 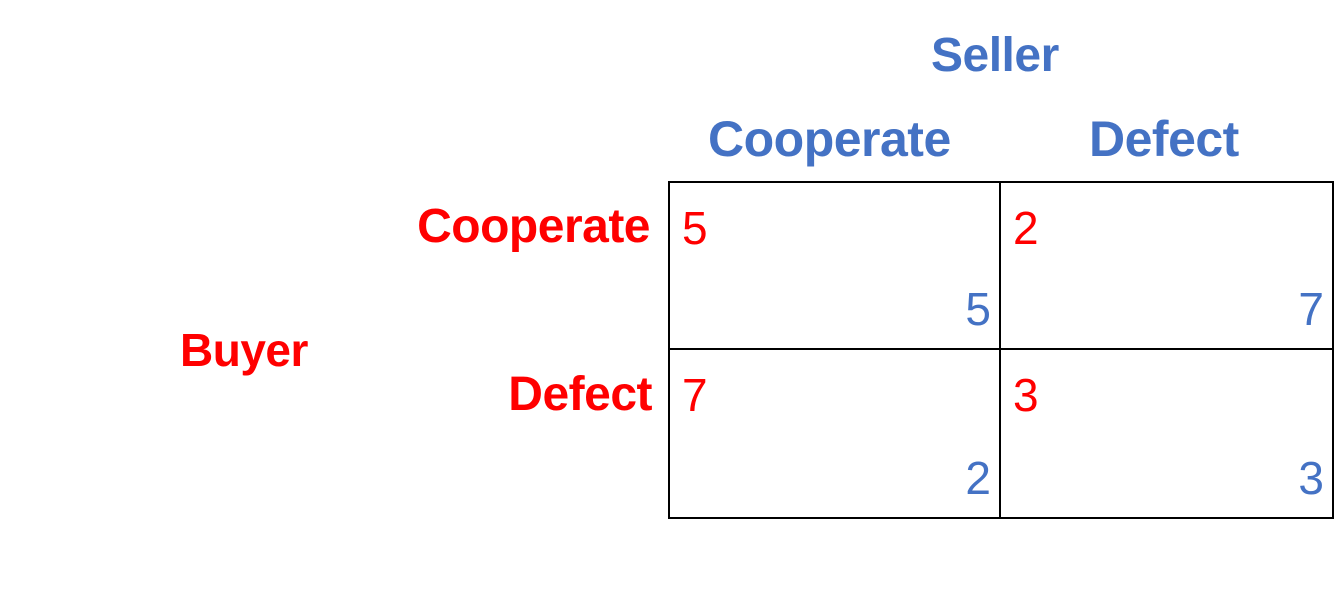 I want to click on matrix-cell-defect-defect: 3 3, so click(x=1166, y=433).